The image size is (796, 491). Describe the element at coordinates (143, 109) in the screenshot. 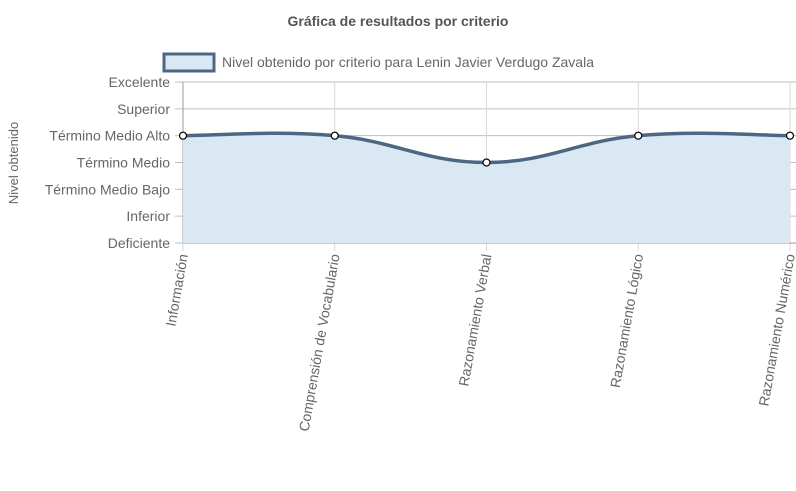

I see `y-tick-label: Superior` at that location.